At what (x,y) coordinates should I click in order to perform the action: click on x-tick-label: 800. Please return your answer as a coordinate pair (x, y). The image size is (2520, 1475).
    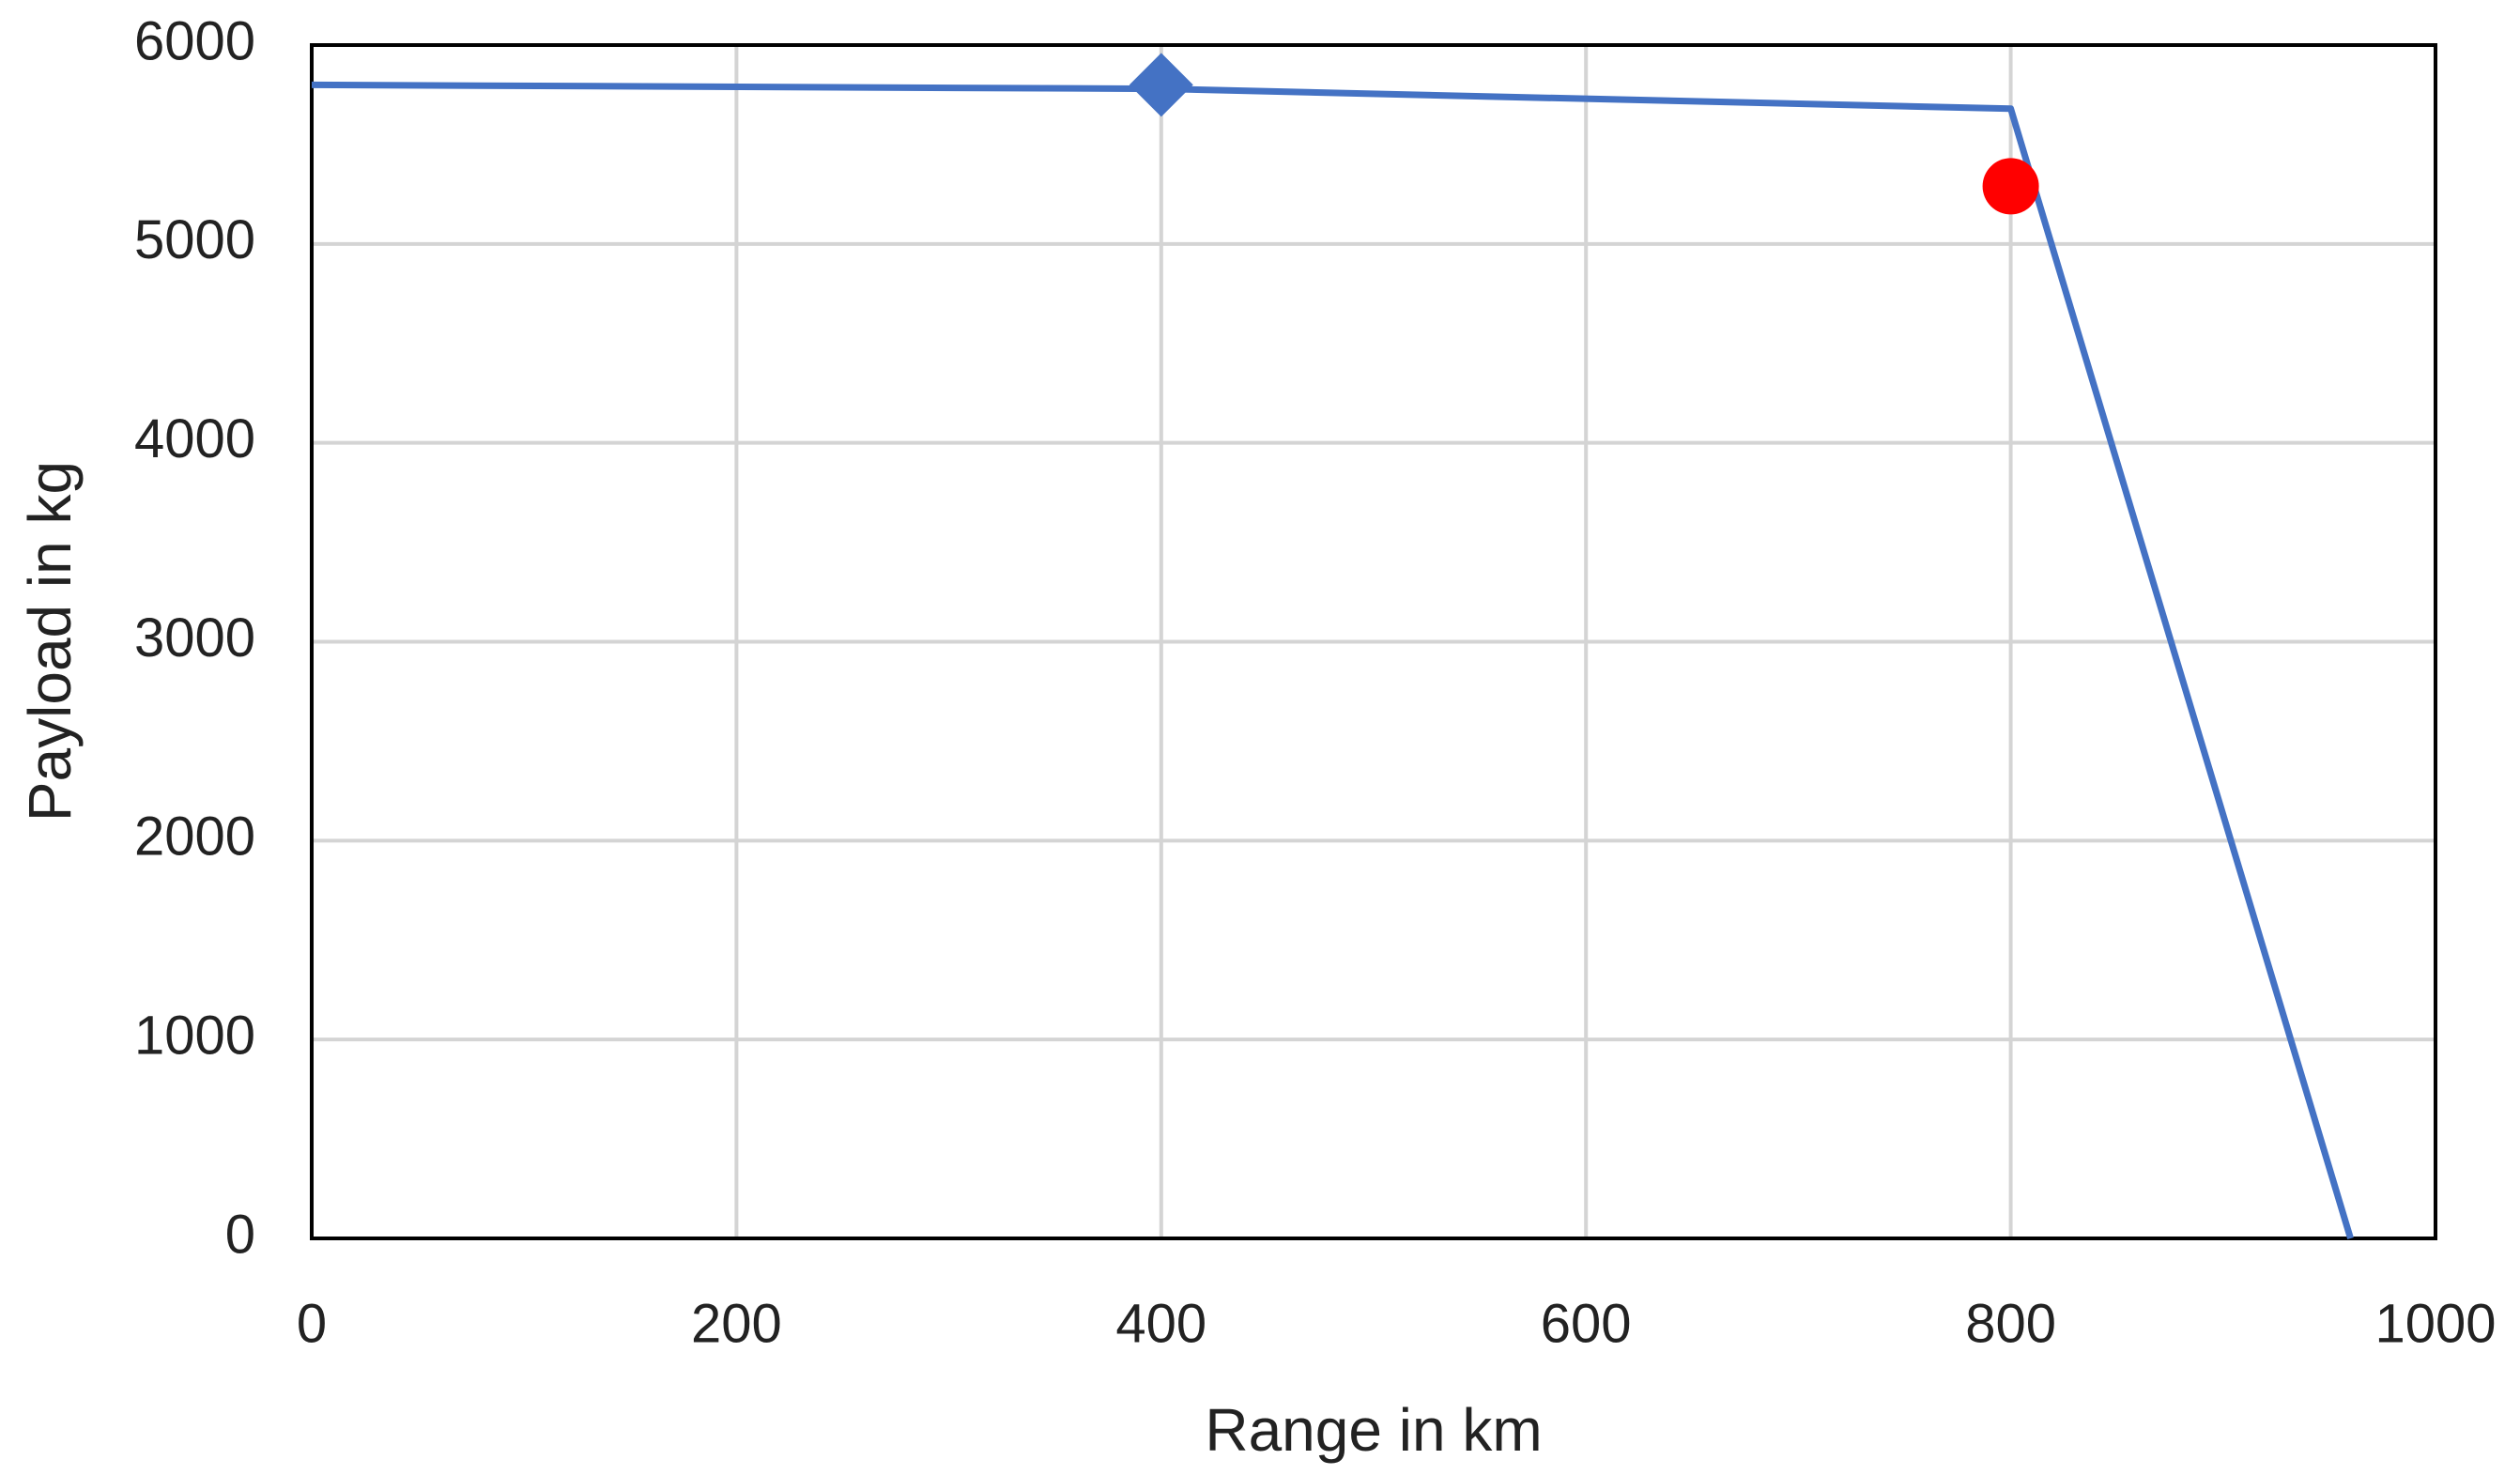
    Looking at the image, I should click on (2010, 1323).